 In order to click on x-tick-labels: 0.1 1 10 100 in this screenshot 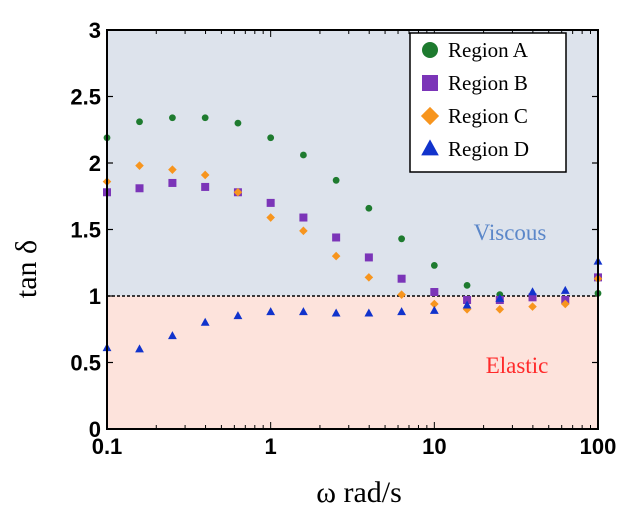, I will do `click(354, 446)`.